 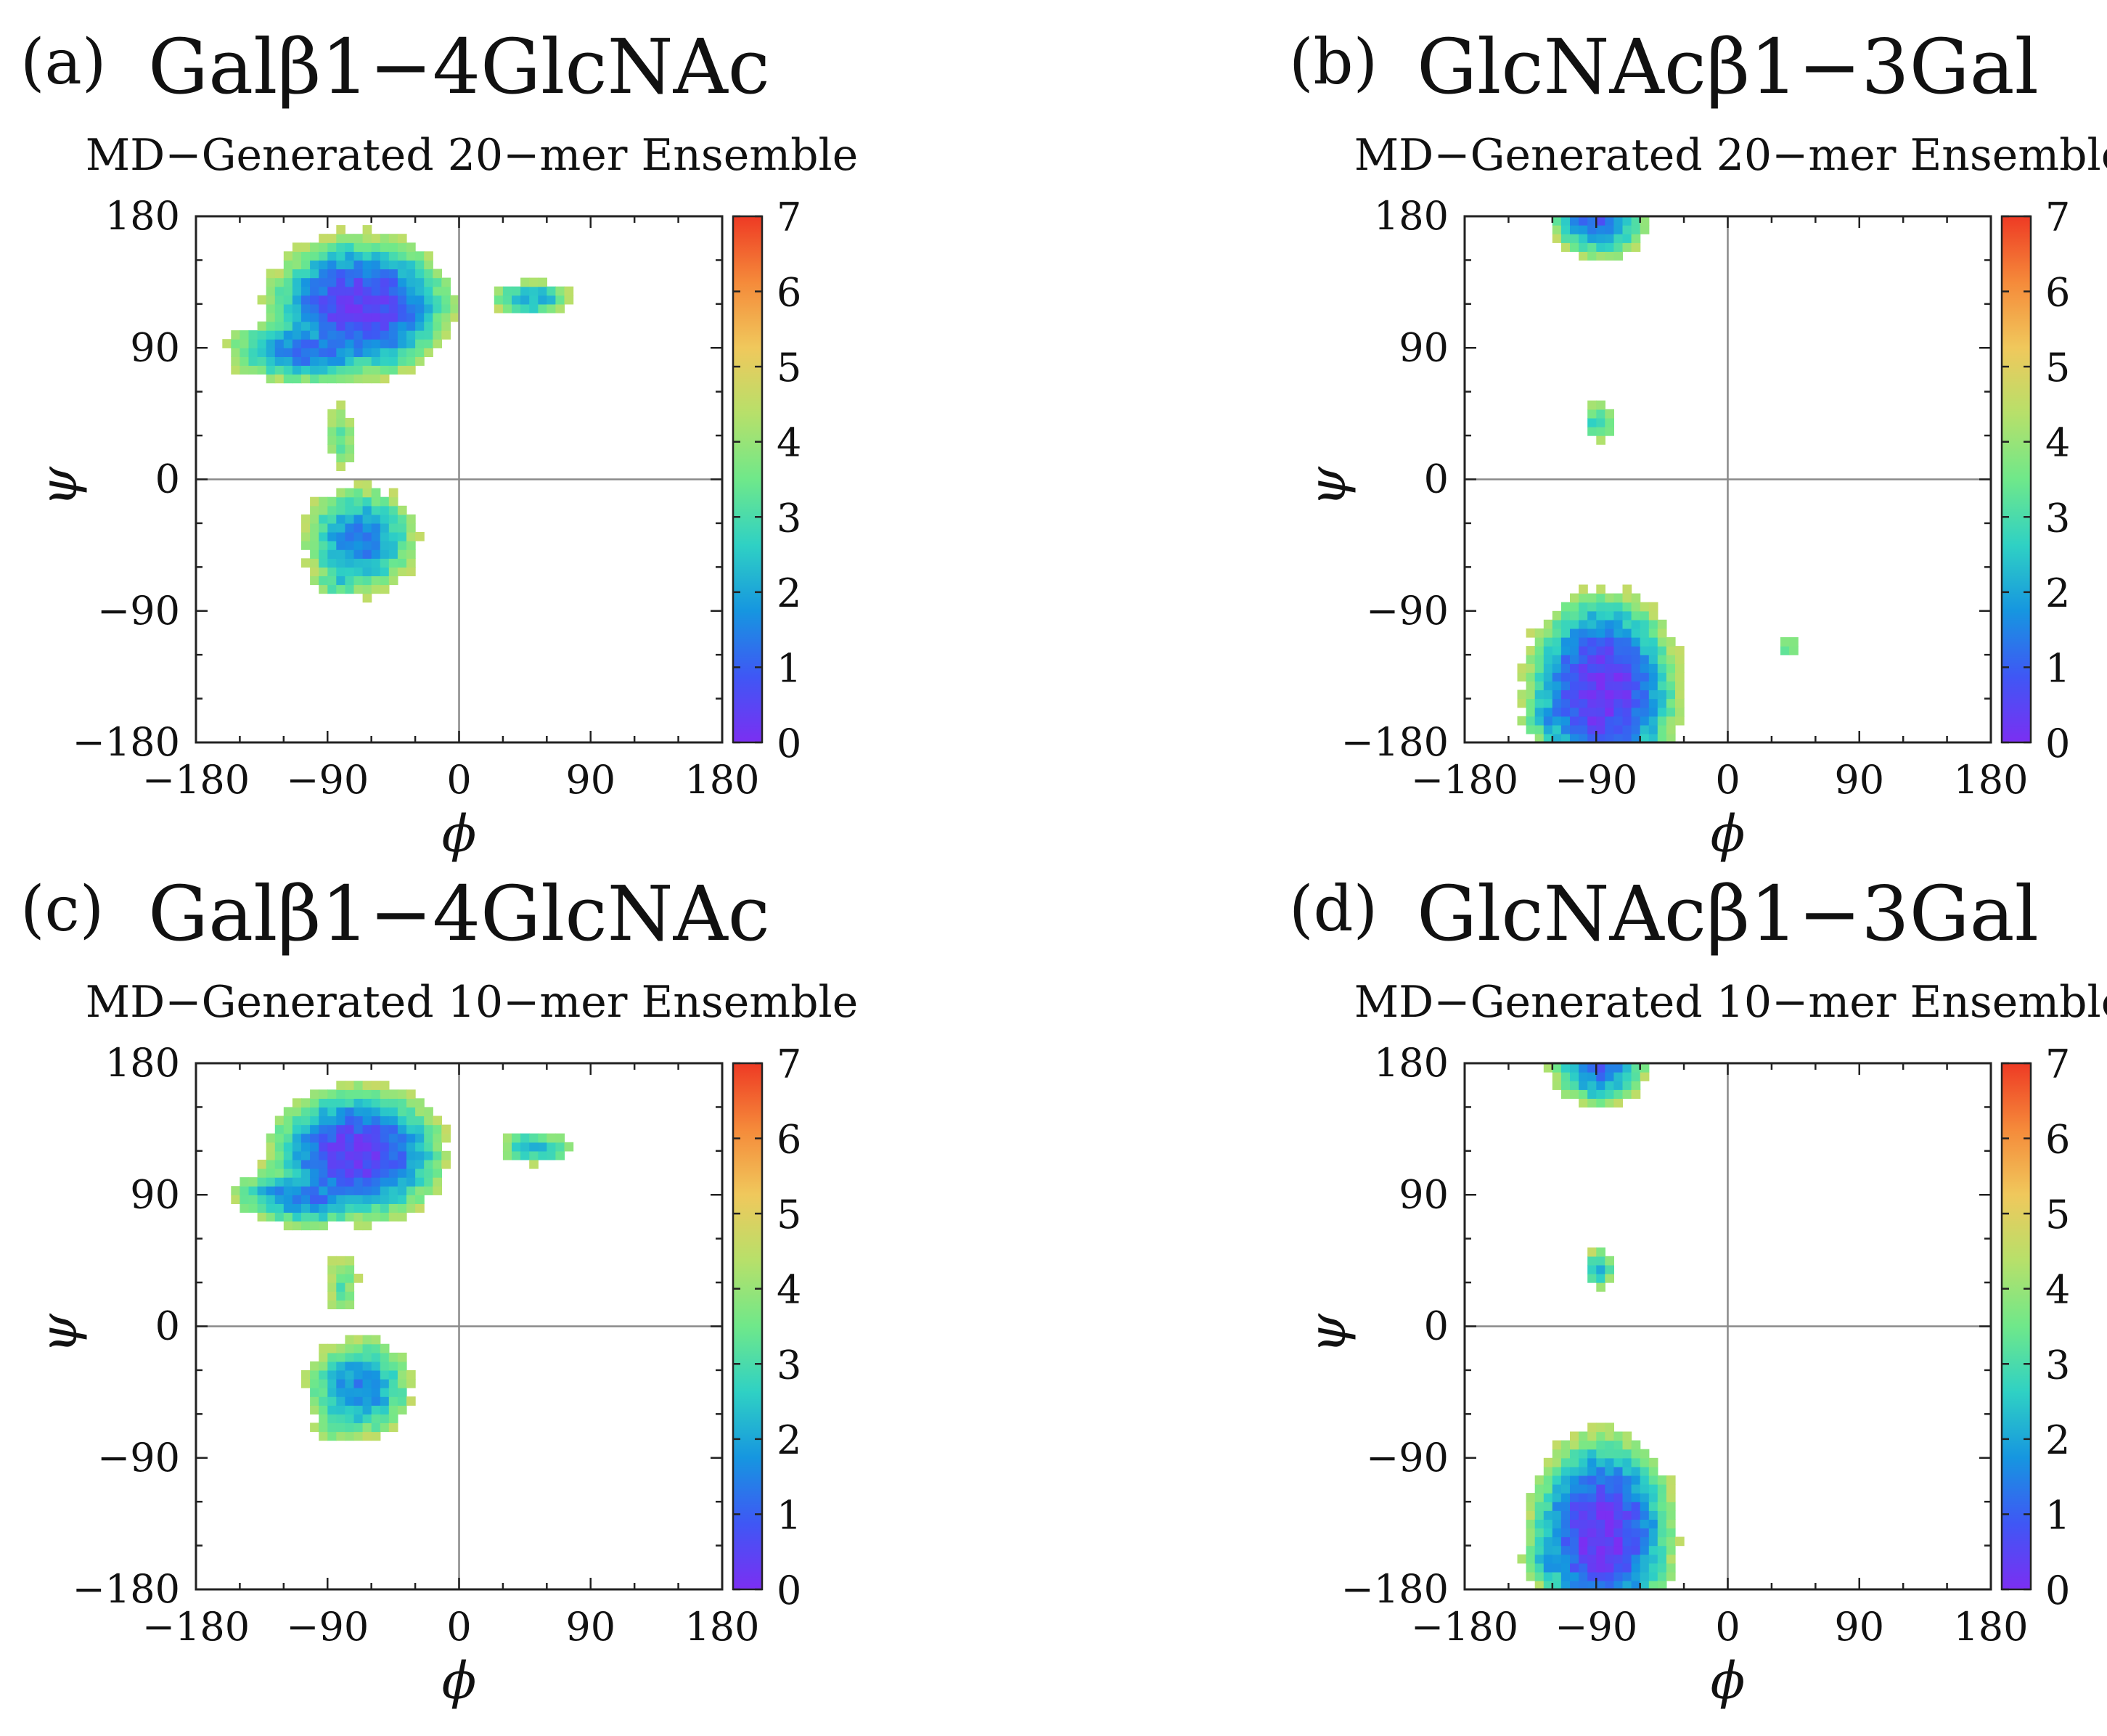 I want to click on colorbar, so click(x=748, y=479).